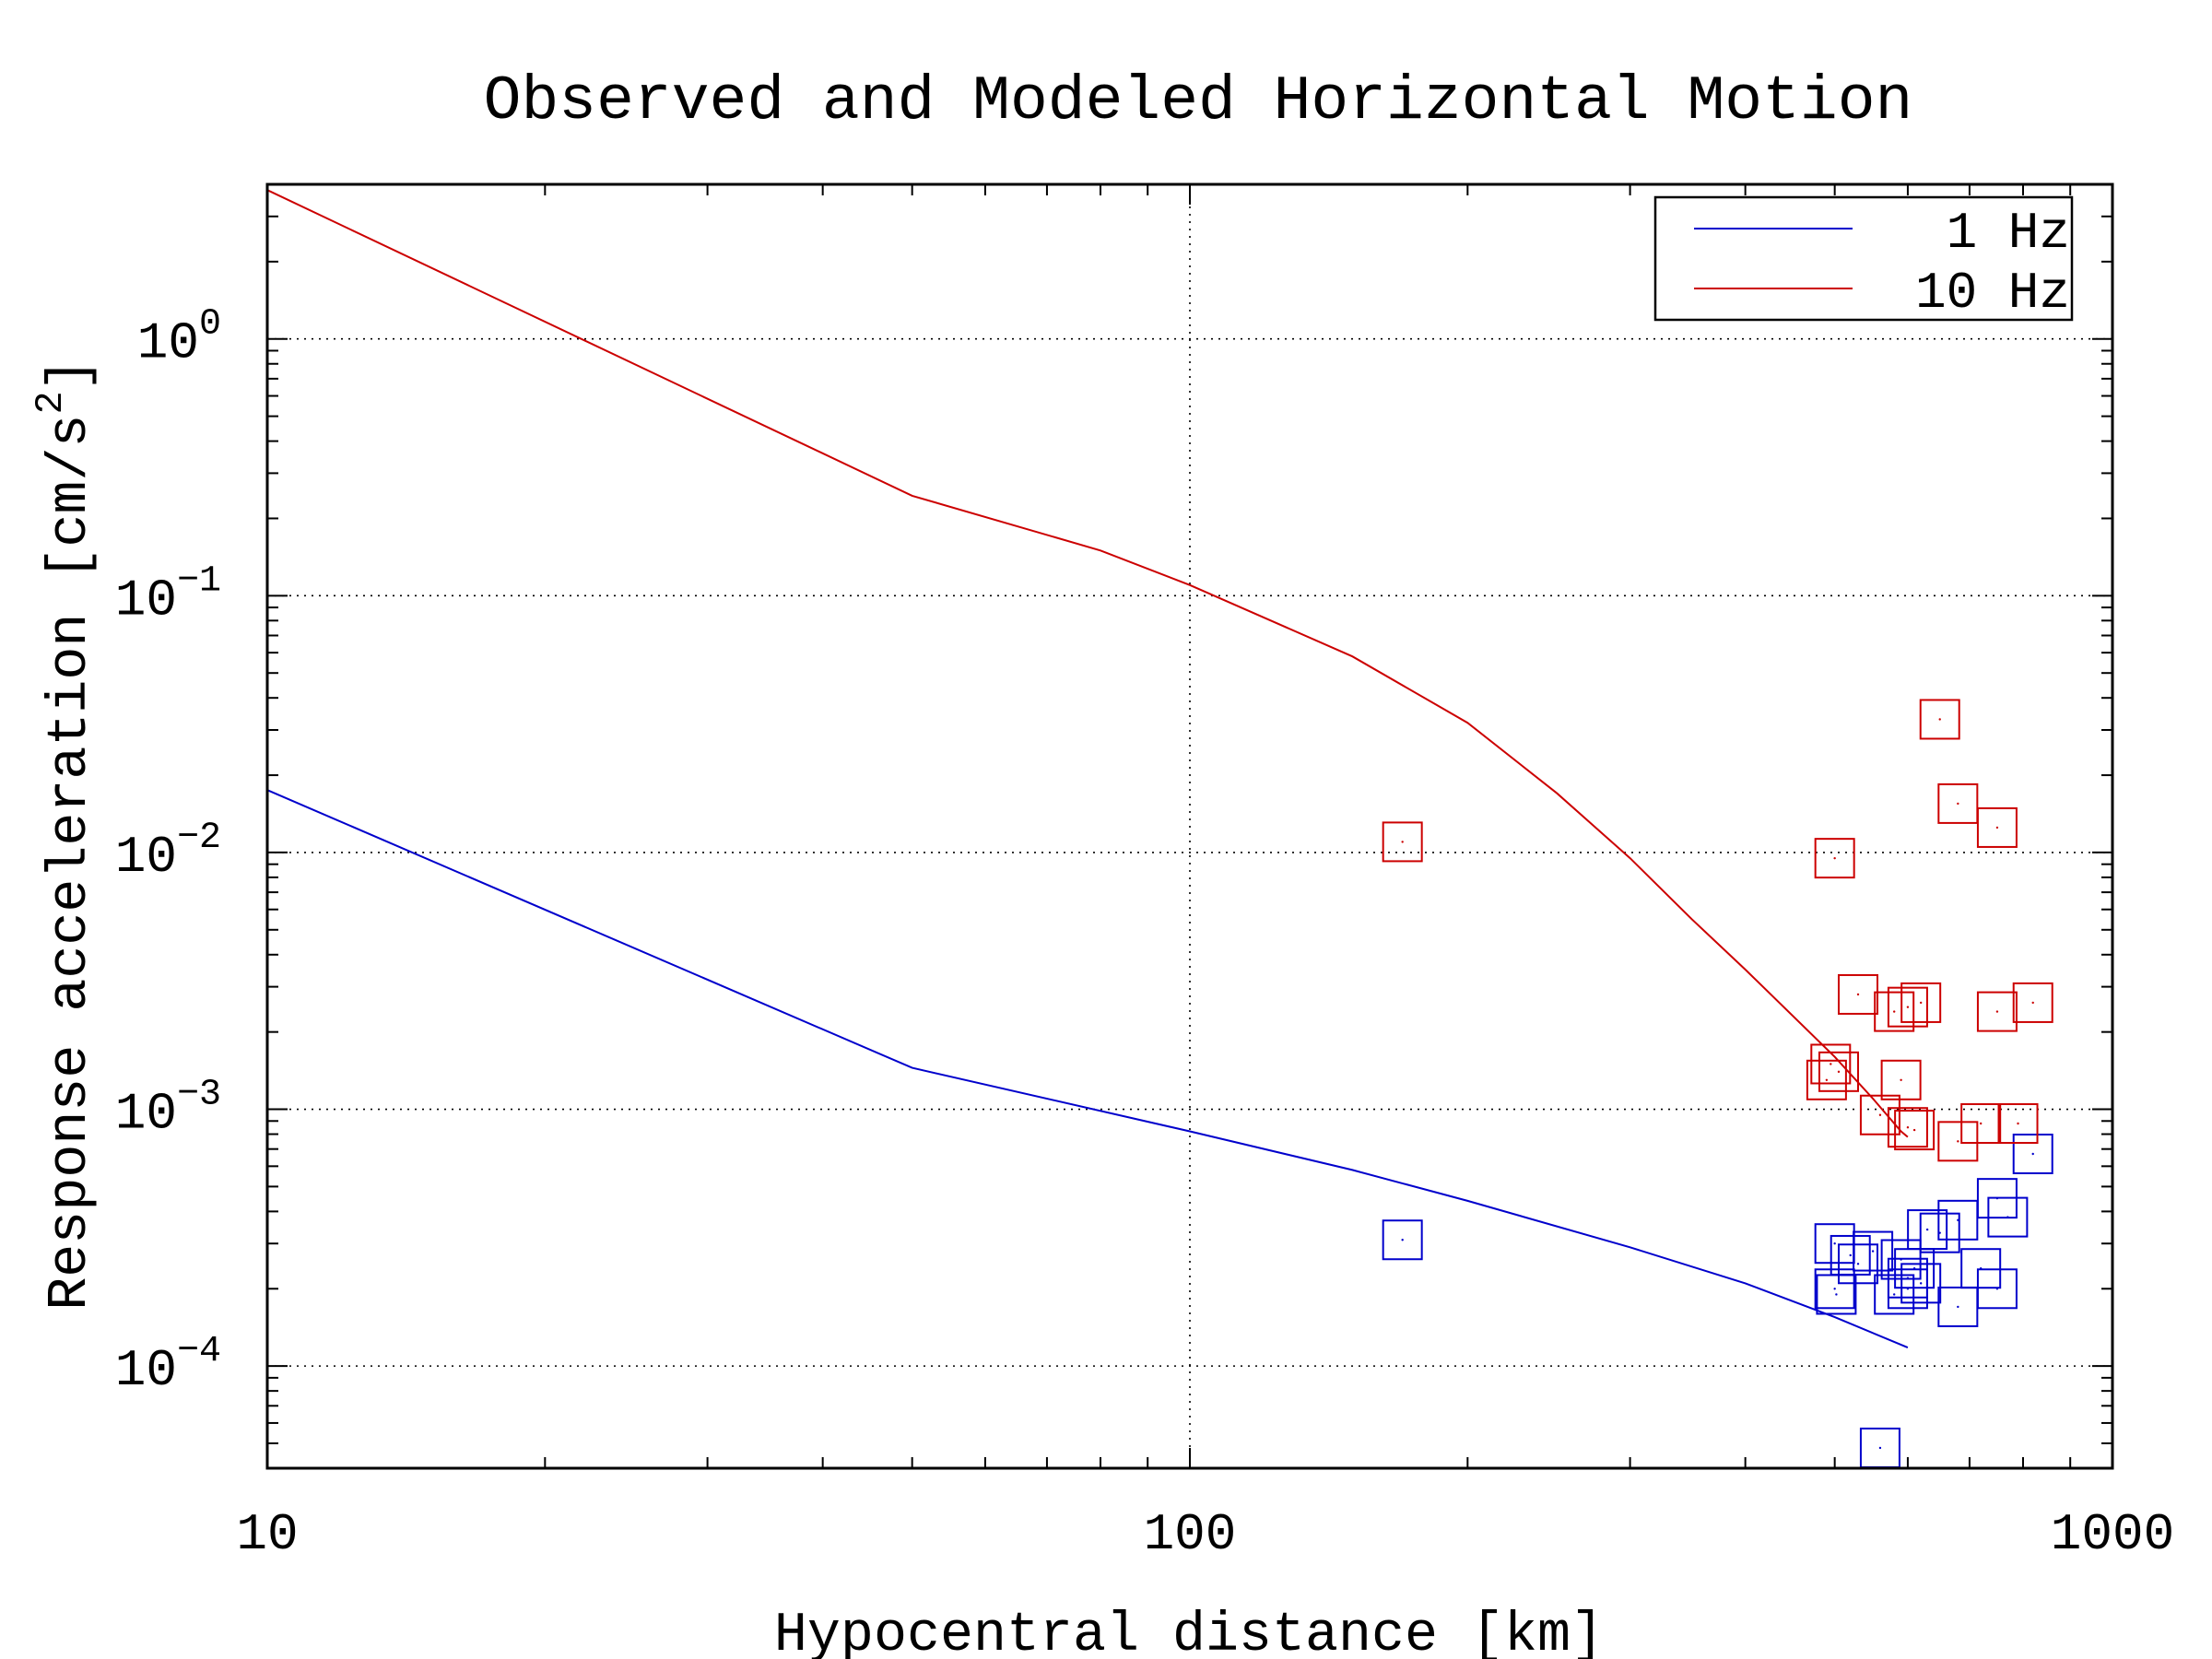  I want to click on x-tick-label: 1000, so click(2112, 1534).